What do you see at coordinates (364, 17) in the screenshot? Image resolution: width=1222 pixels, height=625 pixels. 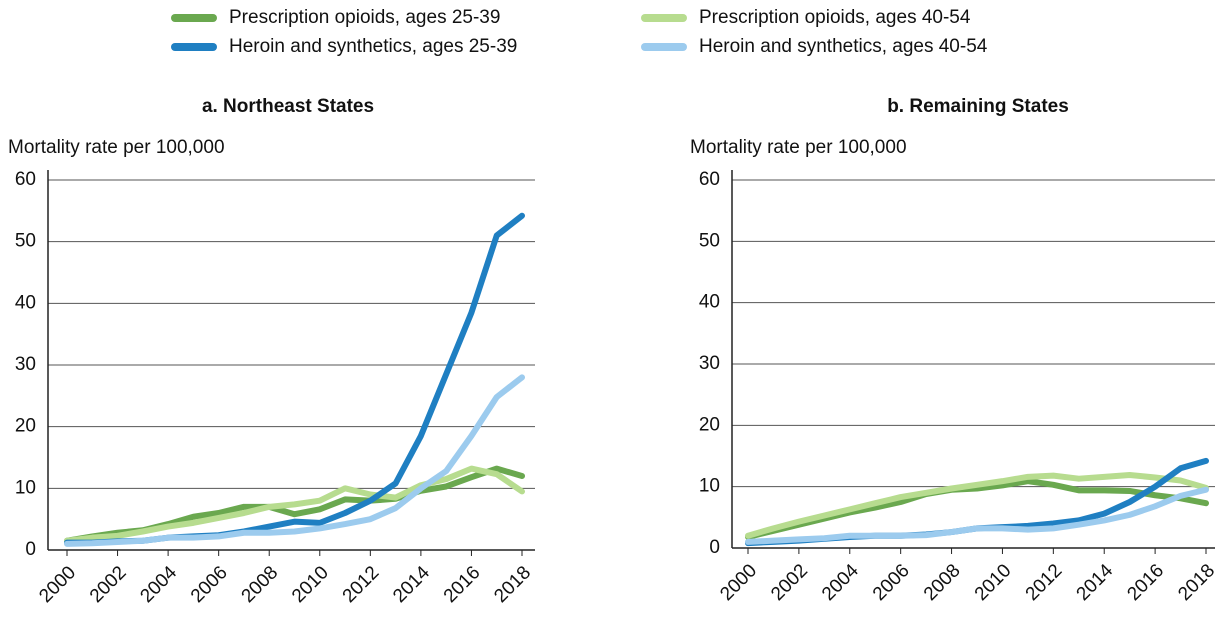 I see `legend-label: Prescription opioids, ages 25-39` at bounding box center [364, 17].